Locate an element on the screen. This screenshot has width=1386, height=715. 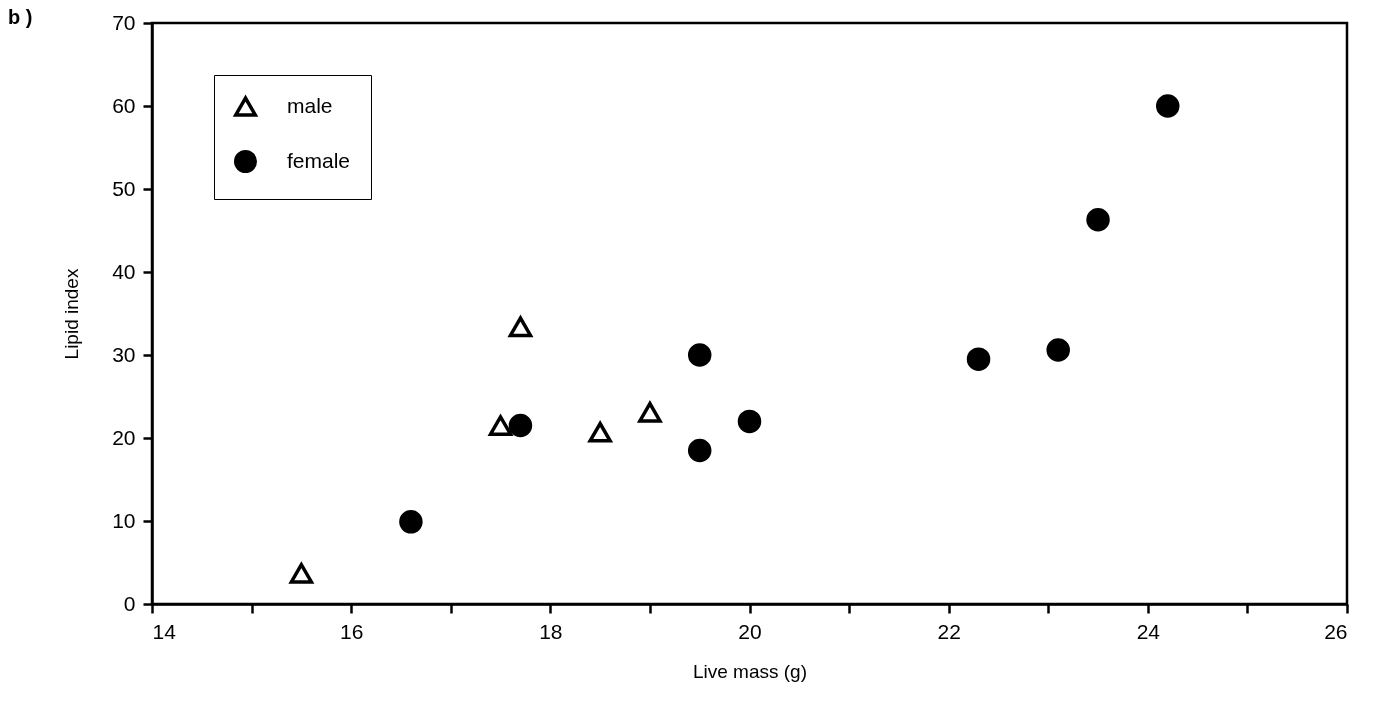
y-tick-label: 40 is located at coordinates (124, 271).